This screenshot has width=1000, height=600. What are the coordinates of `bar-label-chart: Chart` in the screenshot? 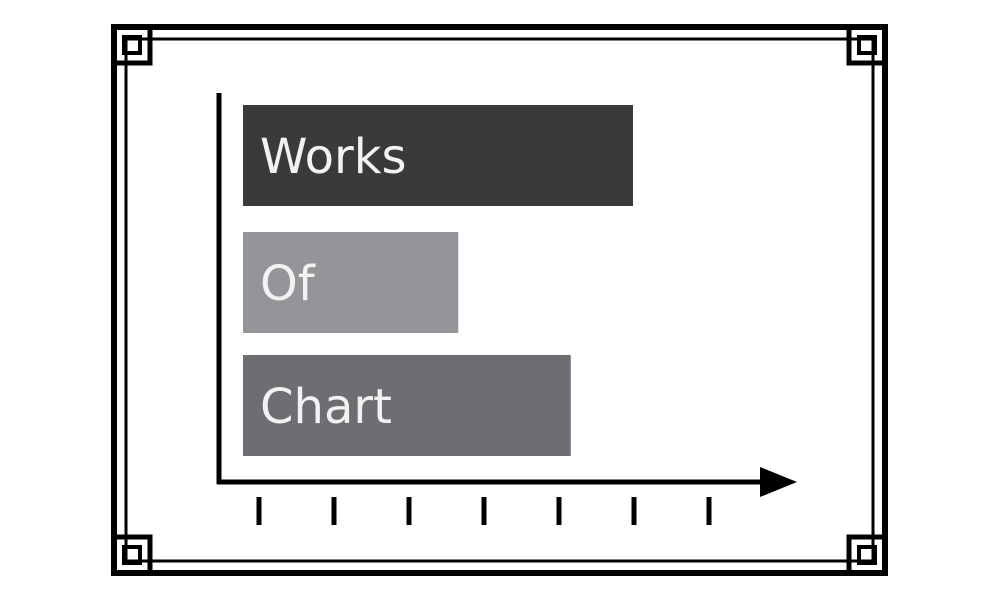 It's located at (326, 407).